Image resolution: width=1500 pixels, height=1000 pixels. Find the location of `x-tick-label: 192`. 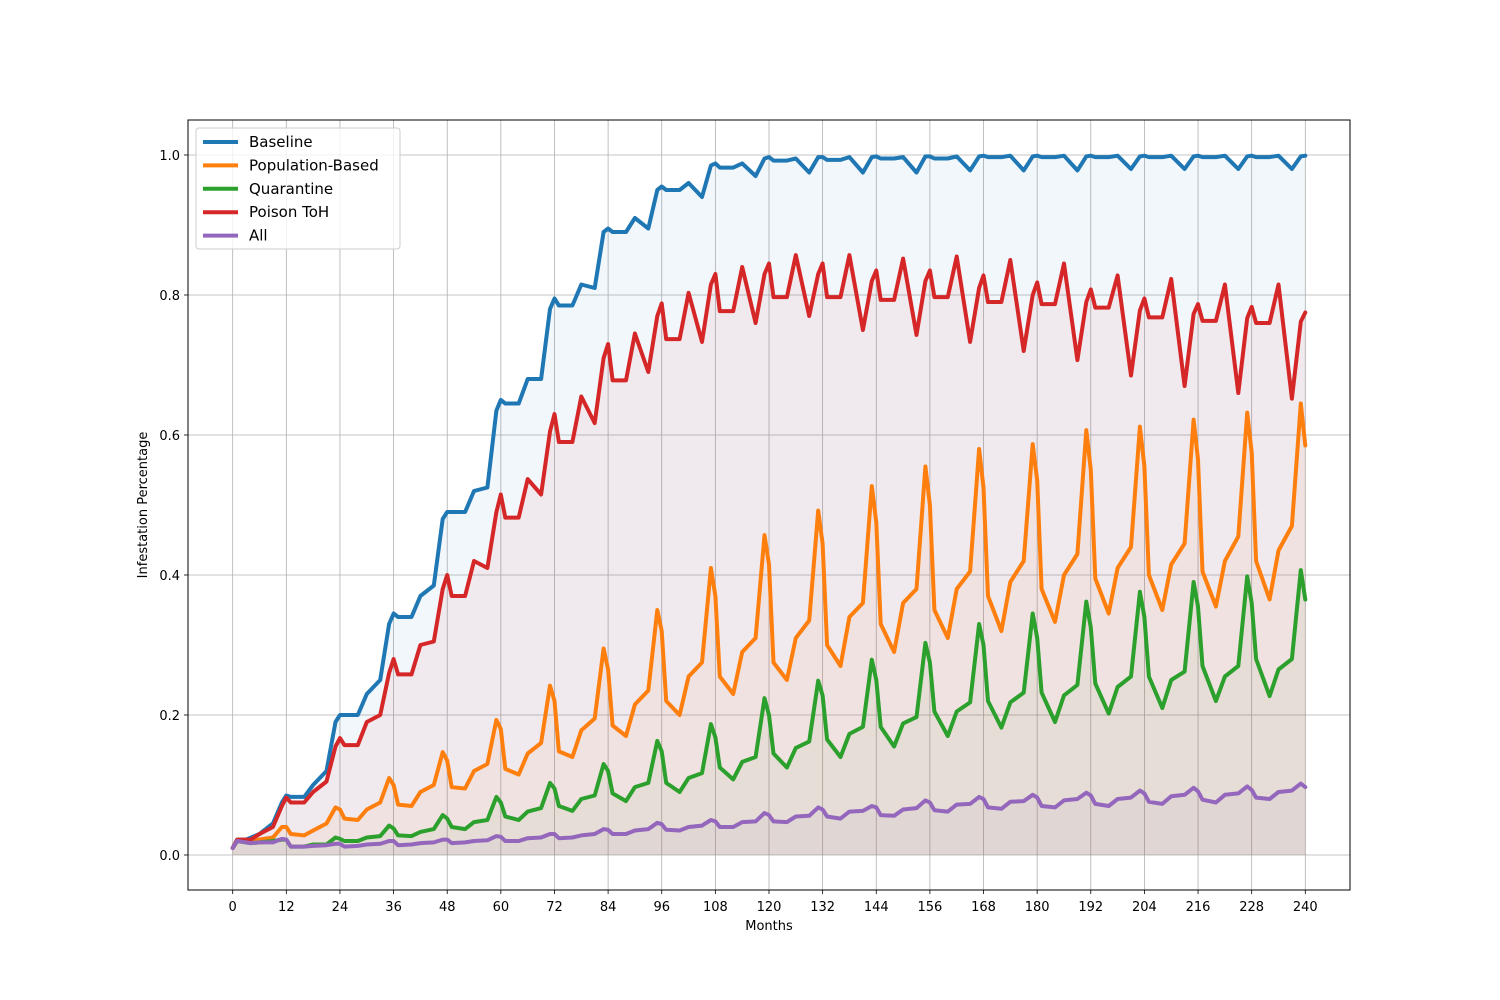

x-tick-label: 192 is located at coordinates (1090, 907).